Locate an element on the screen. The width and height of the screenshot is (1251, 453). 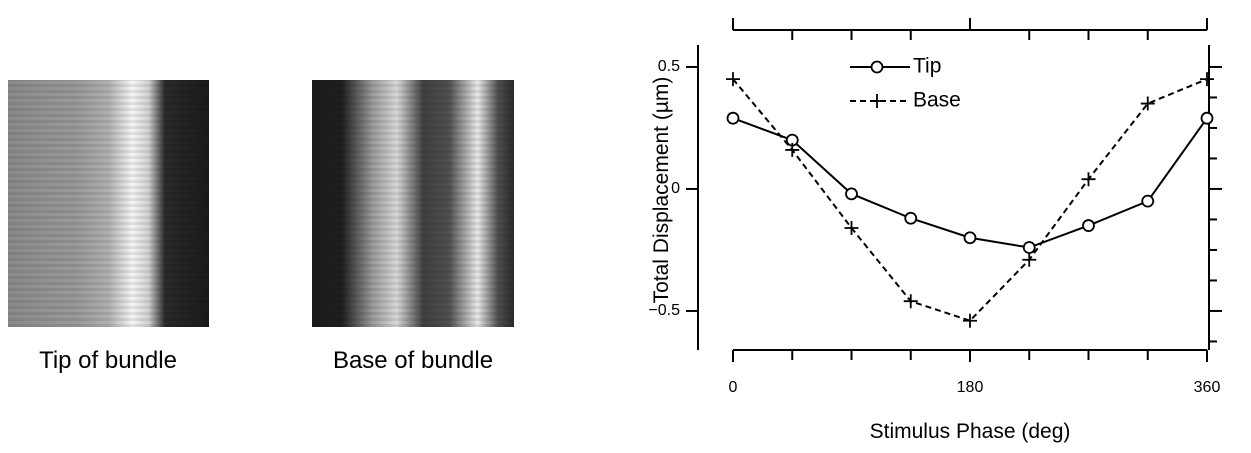
x-tick-label: 0 is located at coordinates (733, 387).